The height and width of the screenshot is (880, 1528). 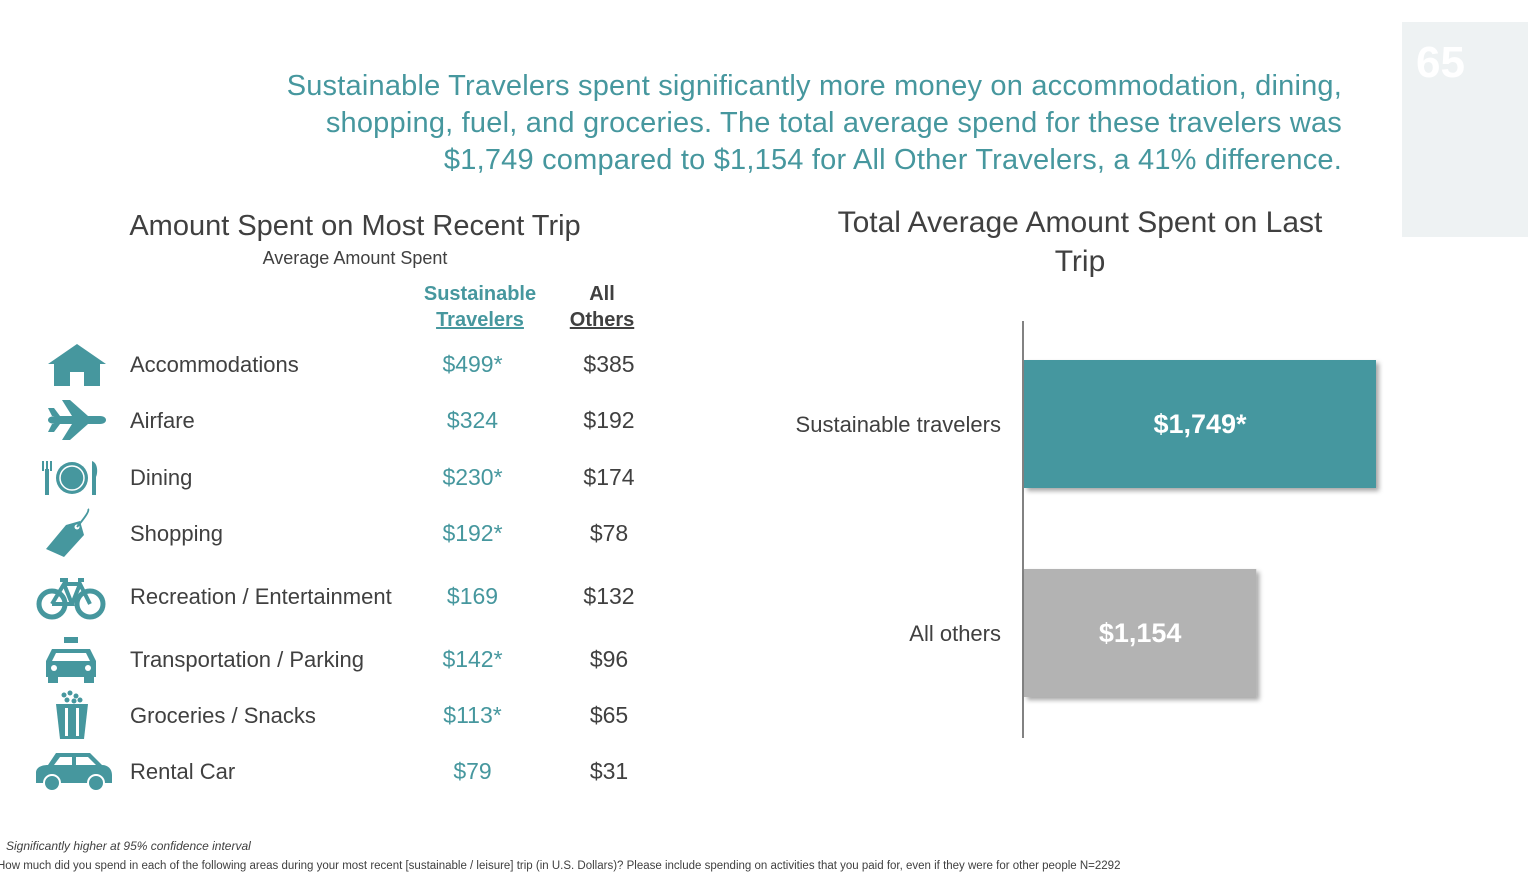 I want to click on bar-value-label: $1,154, so click(x=1140, y=633).